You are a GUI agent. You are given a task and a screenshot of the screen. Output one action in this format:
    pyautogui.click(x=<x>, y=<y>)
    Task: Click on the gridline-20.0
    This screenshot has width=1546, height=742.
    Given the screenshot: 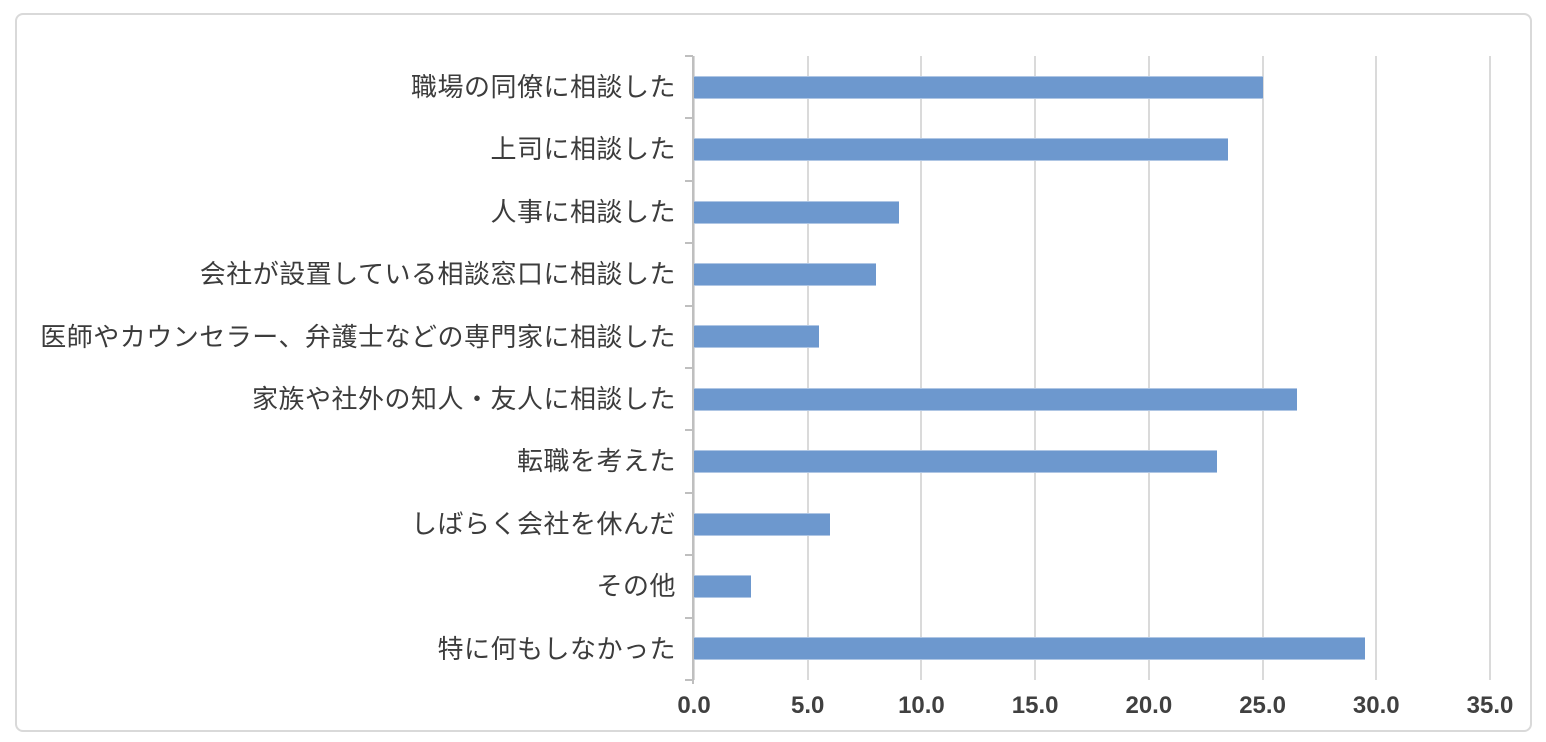 What is the action you would take?
    pyautogui.click(x=1148, y=368)
    